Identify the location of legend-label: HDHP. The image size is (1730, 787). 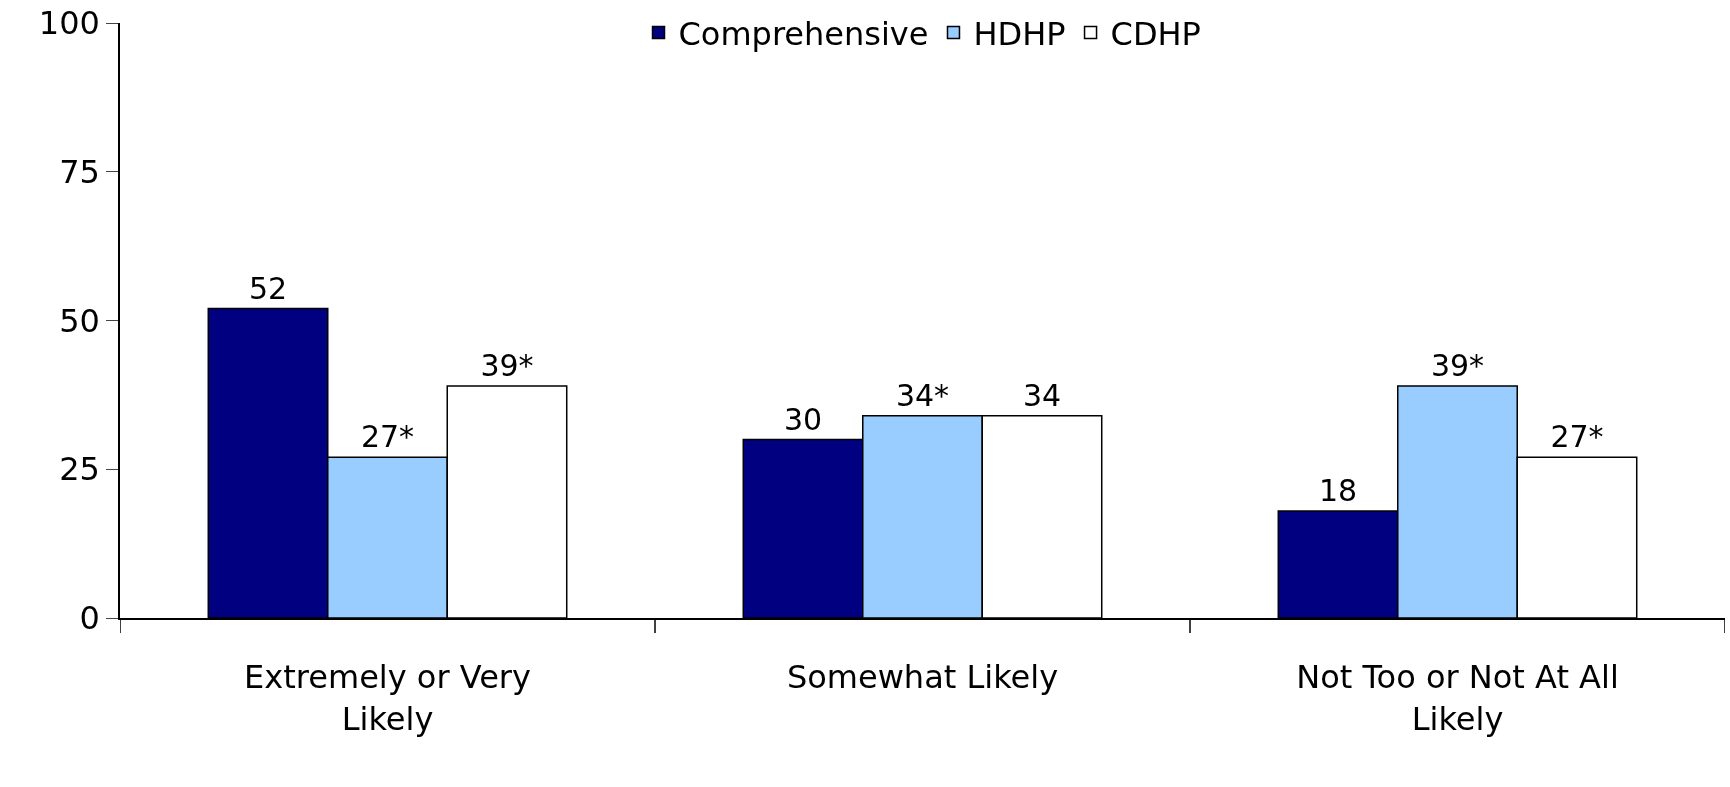
(1019, 33).